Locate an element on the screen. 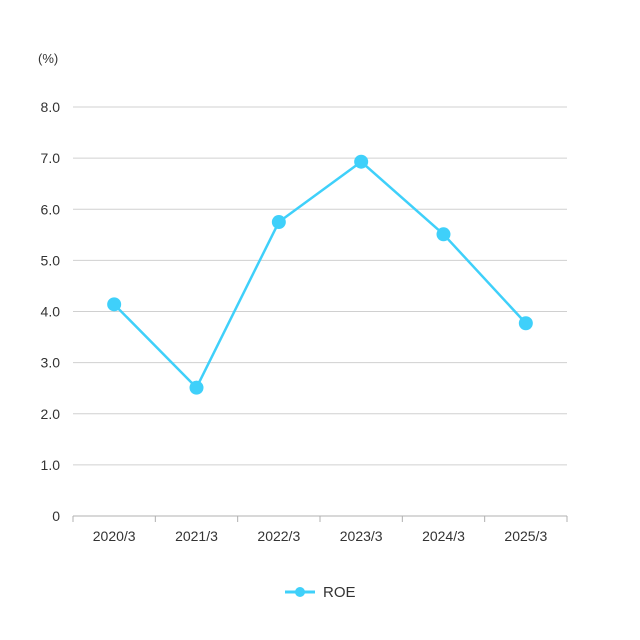 Image resolution: width=640 pixels, height=640 pixels. y-tick-label: 4.0 is located at coordinates (51, 312).